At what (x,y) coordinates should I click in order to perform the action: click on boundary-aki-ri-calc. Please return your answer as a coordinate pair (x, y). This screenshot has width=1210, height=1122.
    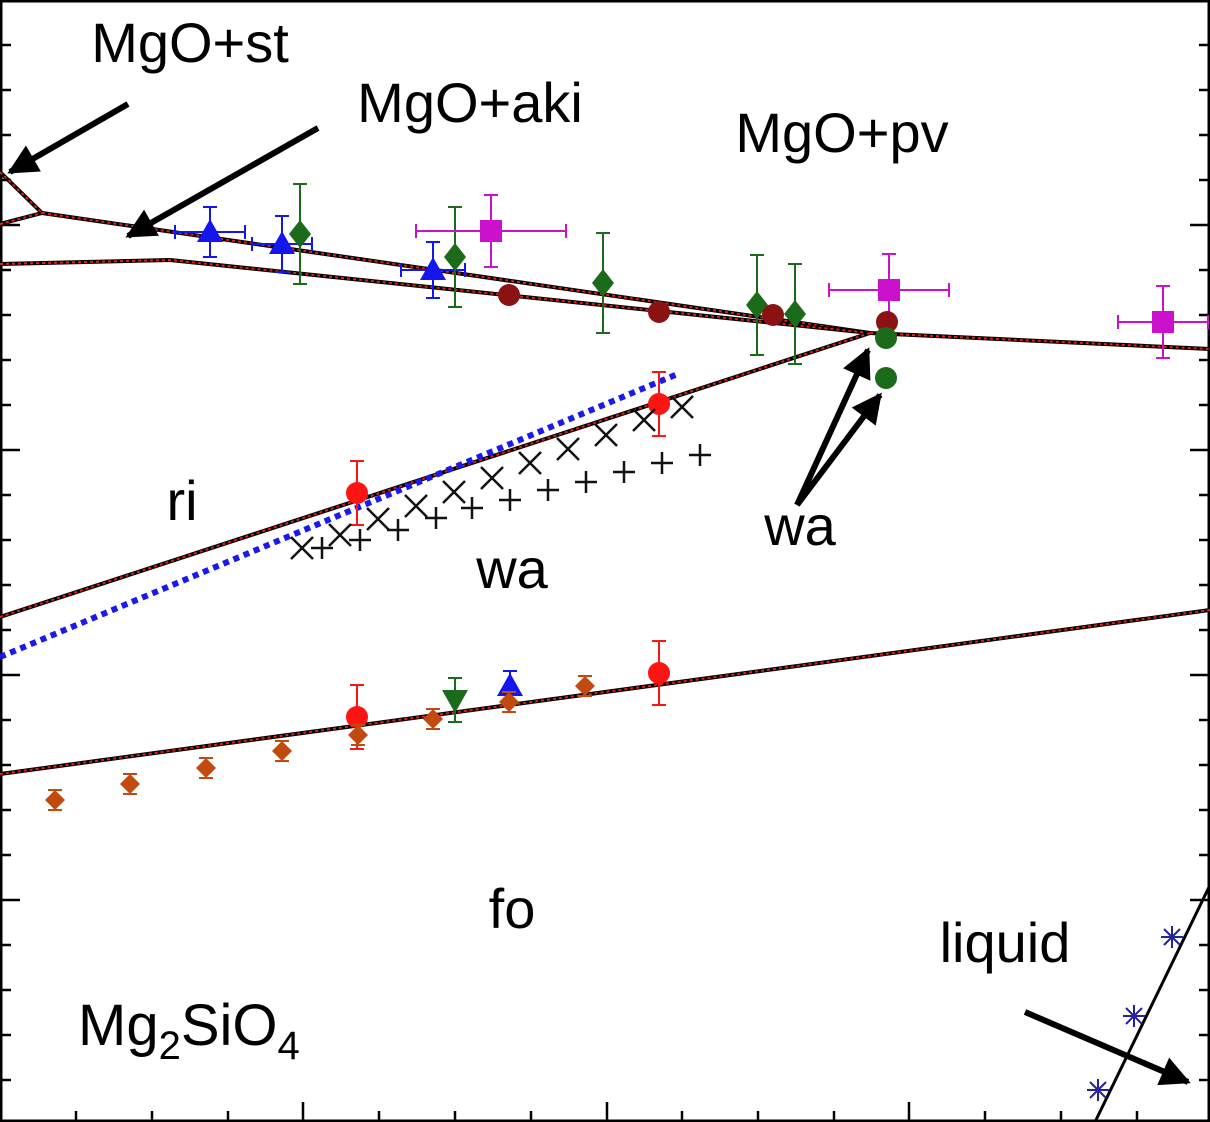
    Looking at the image, I should click on (435, 296).